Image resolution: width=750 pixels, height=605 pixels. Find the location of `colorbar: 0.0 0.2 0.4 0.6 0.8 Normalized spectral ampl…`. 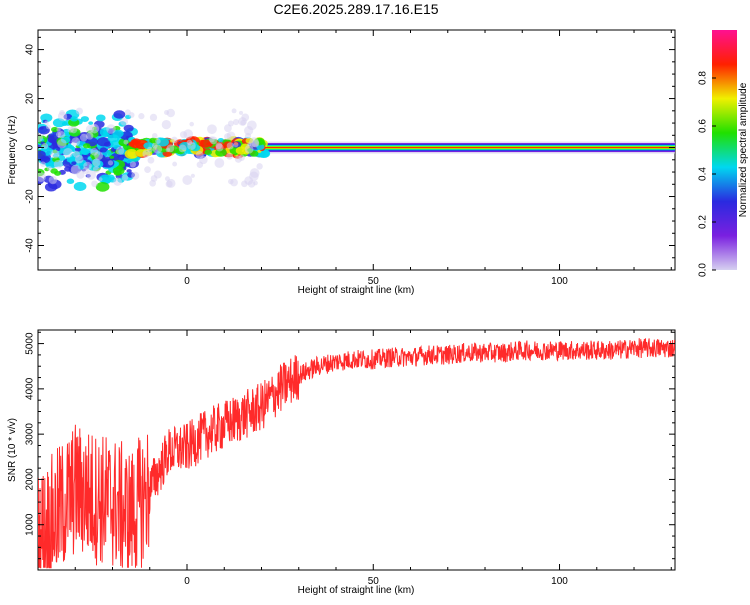

colorbar: 0.0 0.2 0.4 0.6 0.8 Normalized spectral ampl… is located at coordinates (723, 153).